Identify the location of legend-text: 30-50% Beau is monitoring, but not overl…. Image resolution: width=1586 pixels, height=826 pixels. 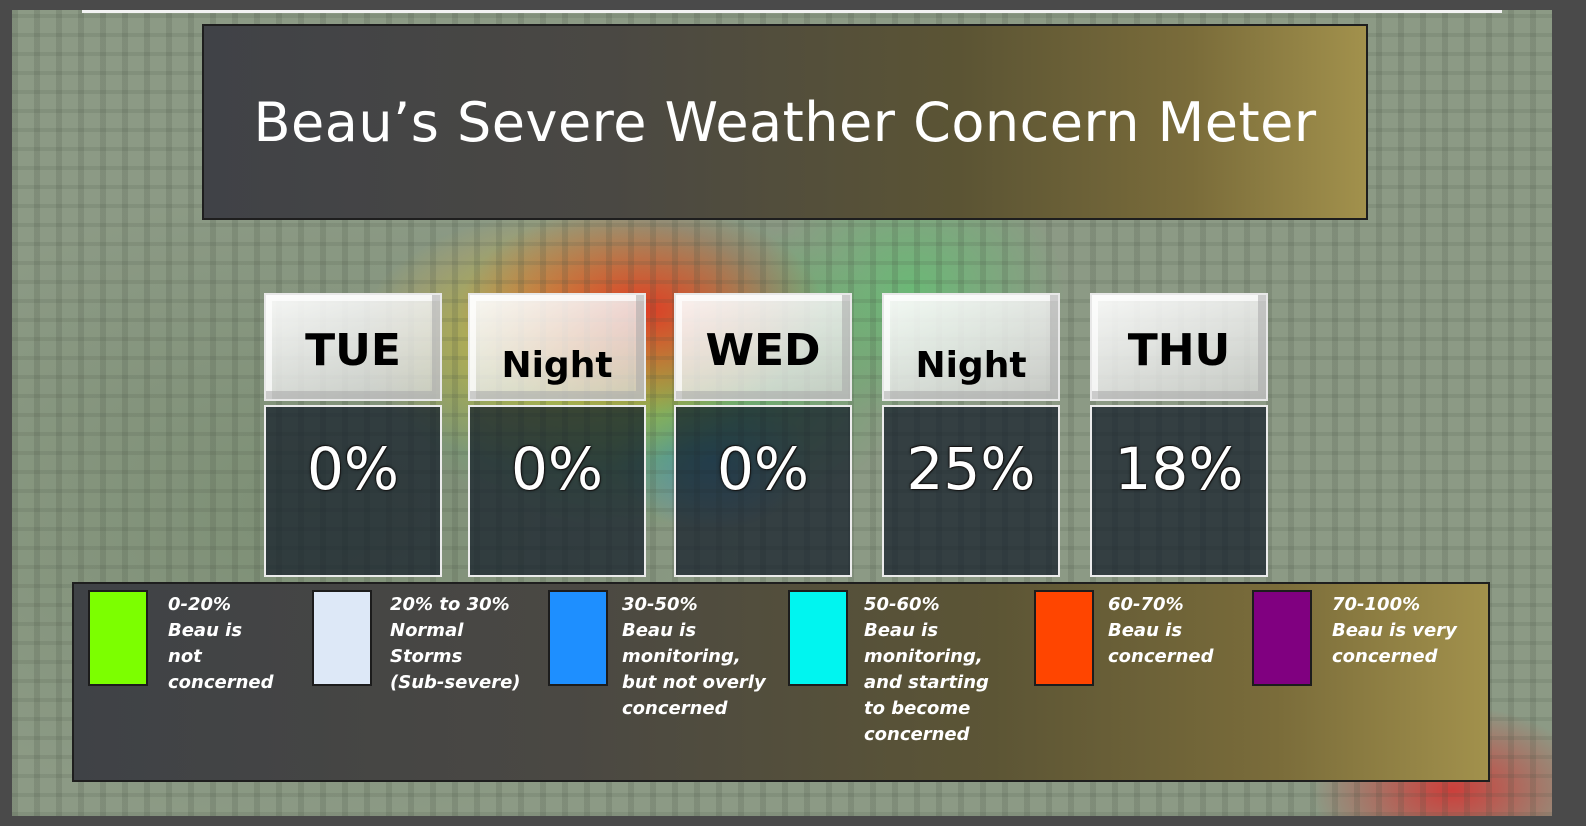
(694, 657).